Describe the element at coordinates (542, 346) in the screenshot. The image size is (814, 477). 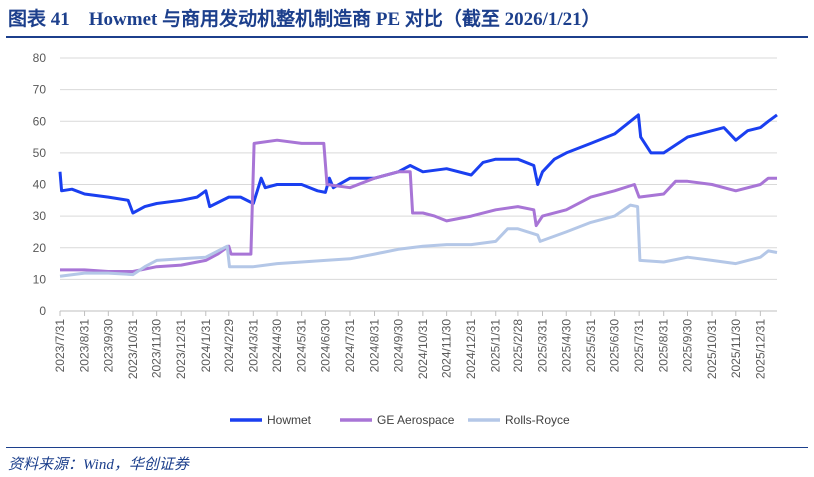
I see `x-tick-label: 2025/3/31` at that location.